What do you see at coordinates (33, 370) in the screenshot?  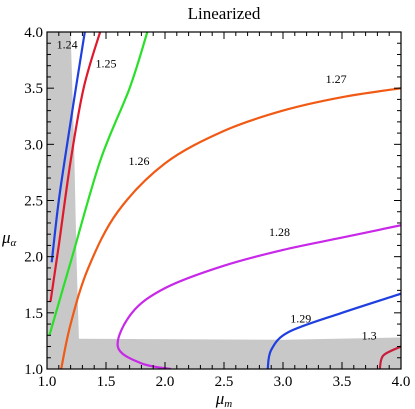 I see `y-tick-label: 1.0` at bounding box center [33, 370].